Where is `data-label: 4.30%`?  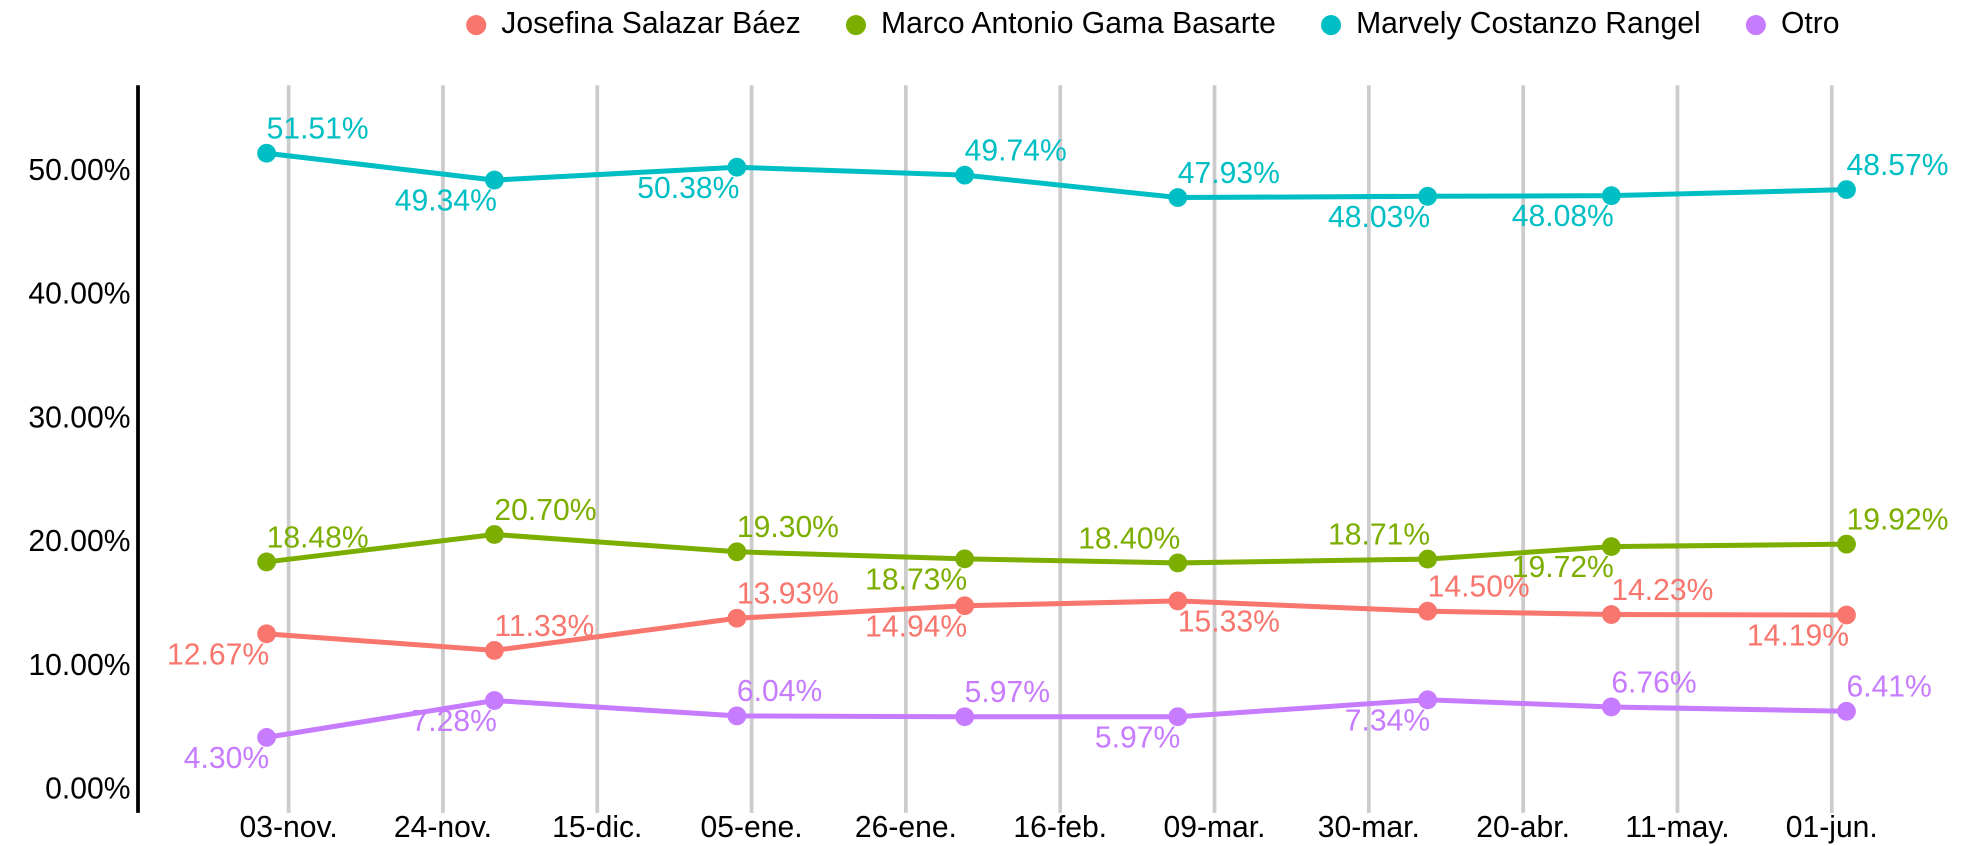
data-label: 4.30% is located at coordinates (226, 758).